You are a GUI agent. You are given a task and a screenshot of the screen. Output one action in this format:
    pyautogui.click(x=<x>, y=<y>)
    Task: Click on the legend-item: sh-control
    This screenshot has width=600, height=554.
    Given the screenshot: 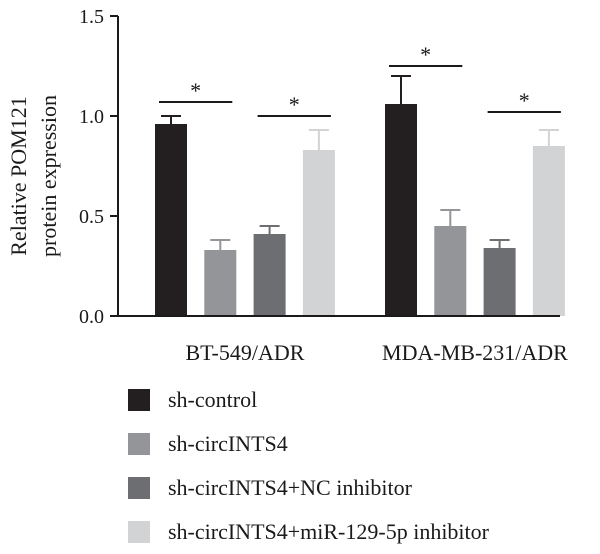 What is the action you would take?
    pyautogui.click(x=308, y=400)
    